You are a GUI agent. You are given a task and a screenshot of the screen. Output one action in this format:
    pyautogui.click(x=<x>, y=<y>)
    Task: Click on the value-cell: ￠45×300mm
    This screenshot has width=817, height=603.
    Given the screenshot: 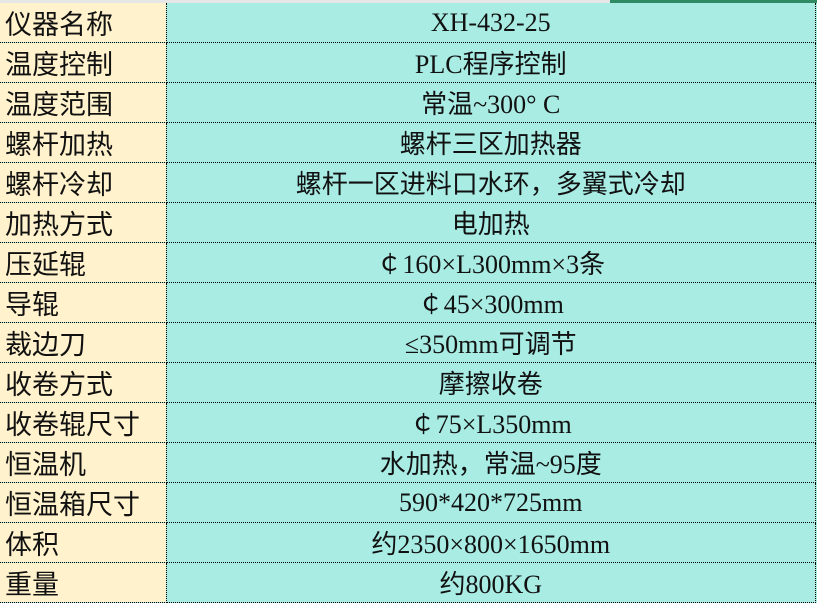 What is the action you would take?
    pyautogui.click(x=491, y=302)
    